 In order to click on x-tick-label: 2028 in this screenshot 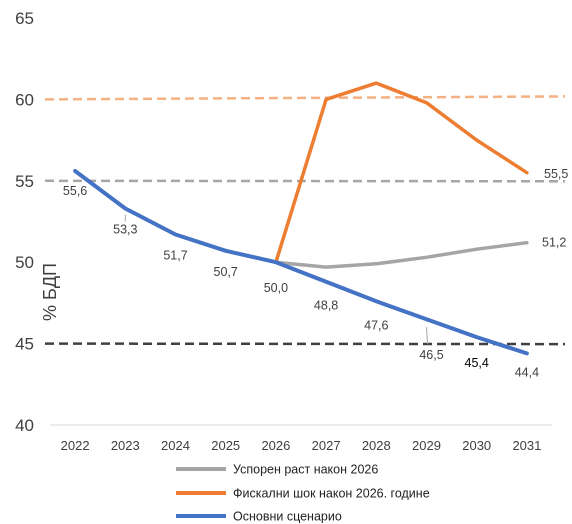, I will do `click(376, 445)`.